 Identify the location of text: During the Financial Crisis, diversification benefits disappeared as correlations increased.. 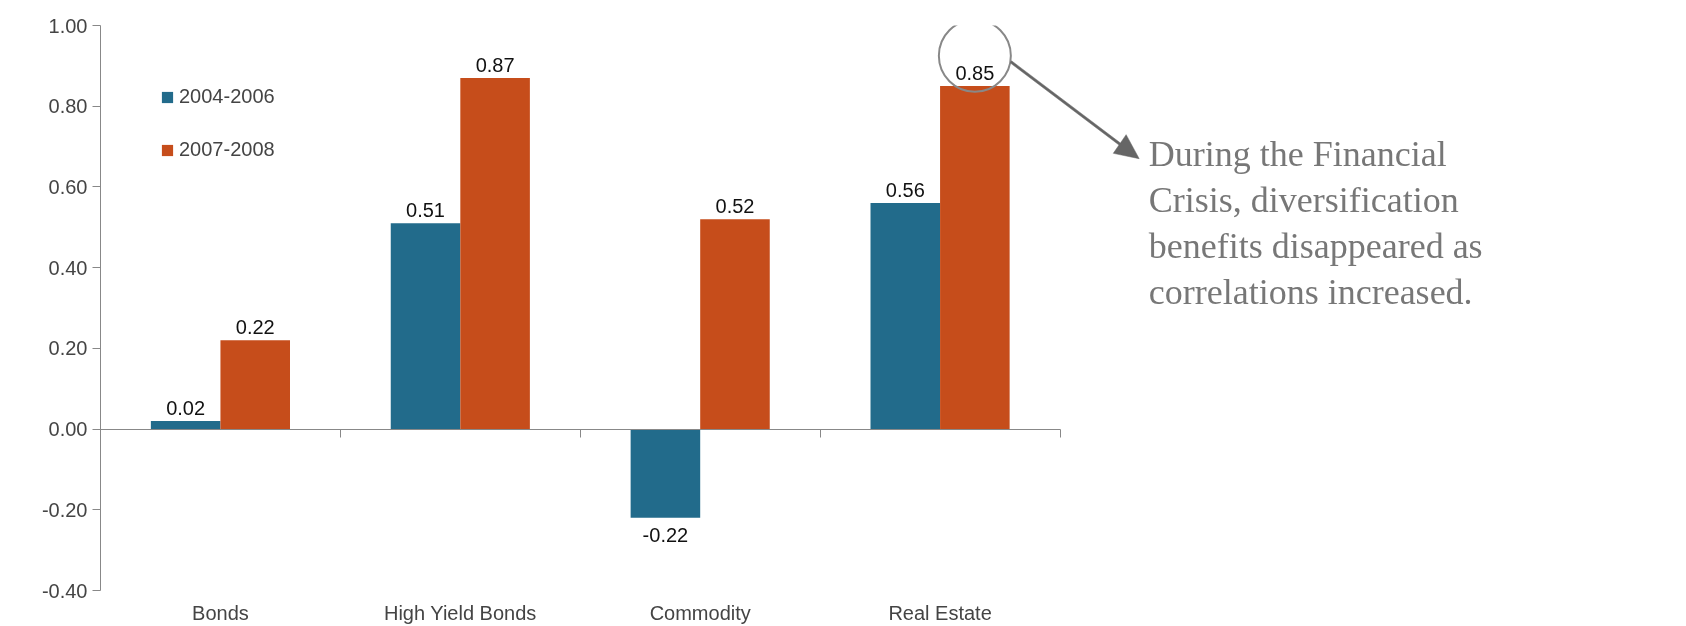
(1315, 223).